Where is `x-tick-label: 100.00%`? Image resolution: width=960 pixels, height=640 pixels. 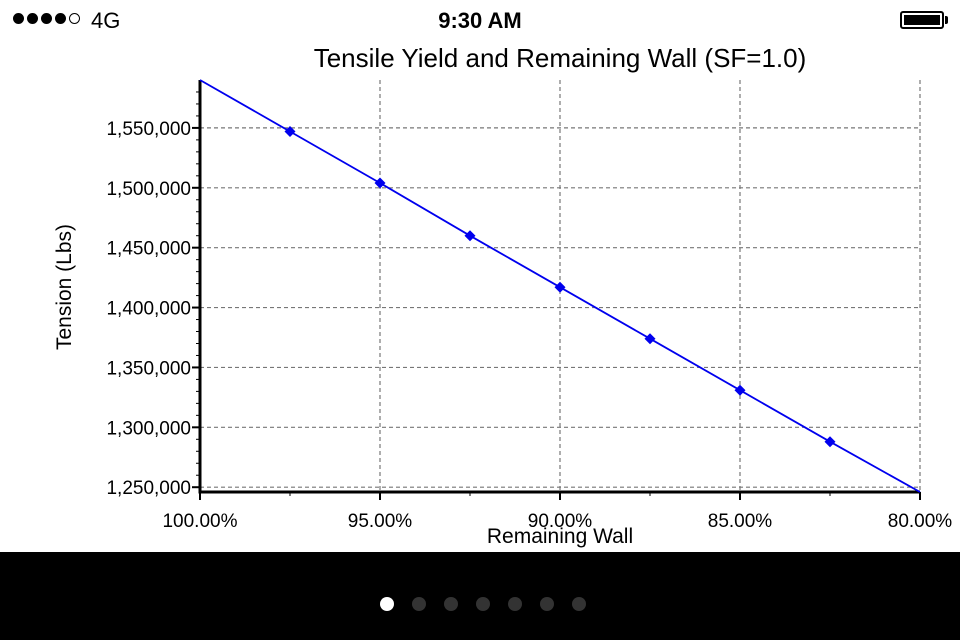 x-tick-label: 100.00% is located at coordinates (199, 521).